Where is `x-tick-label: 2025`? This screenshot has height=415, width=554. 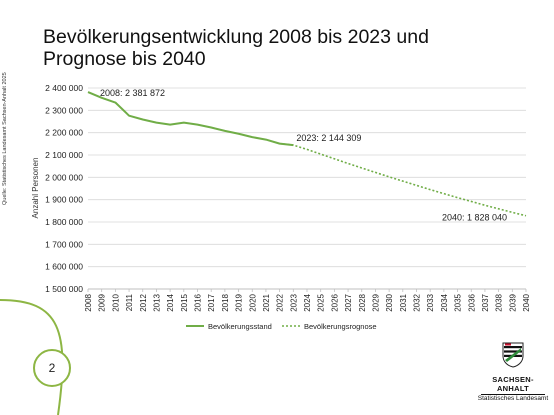 x-tick-label: 2025 is located at coordinates (321, 302).